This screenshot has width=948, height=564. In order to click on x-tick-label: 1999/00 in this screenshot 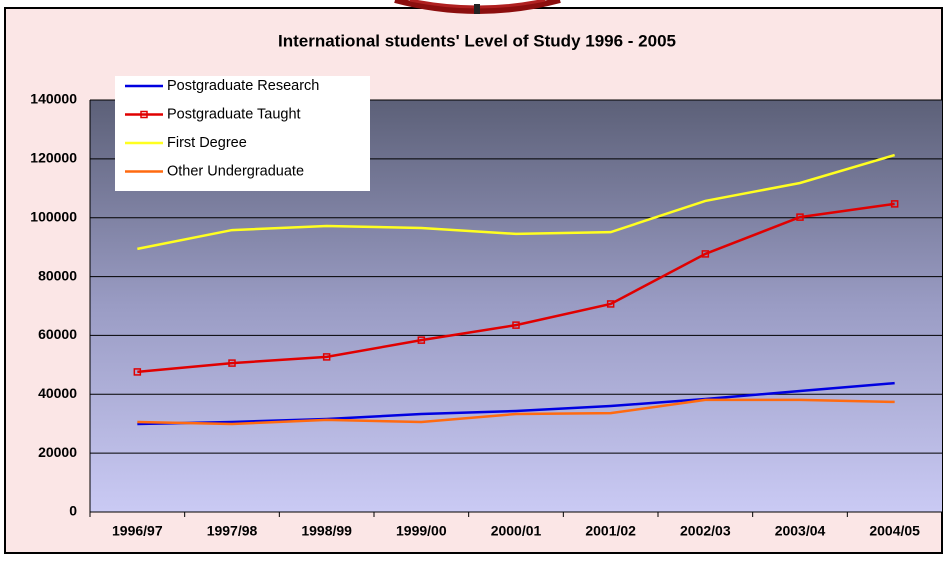, I will do `click(421, 531)`.